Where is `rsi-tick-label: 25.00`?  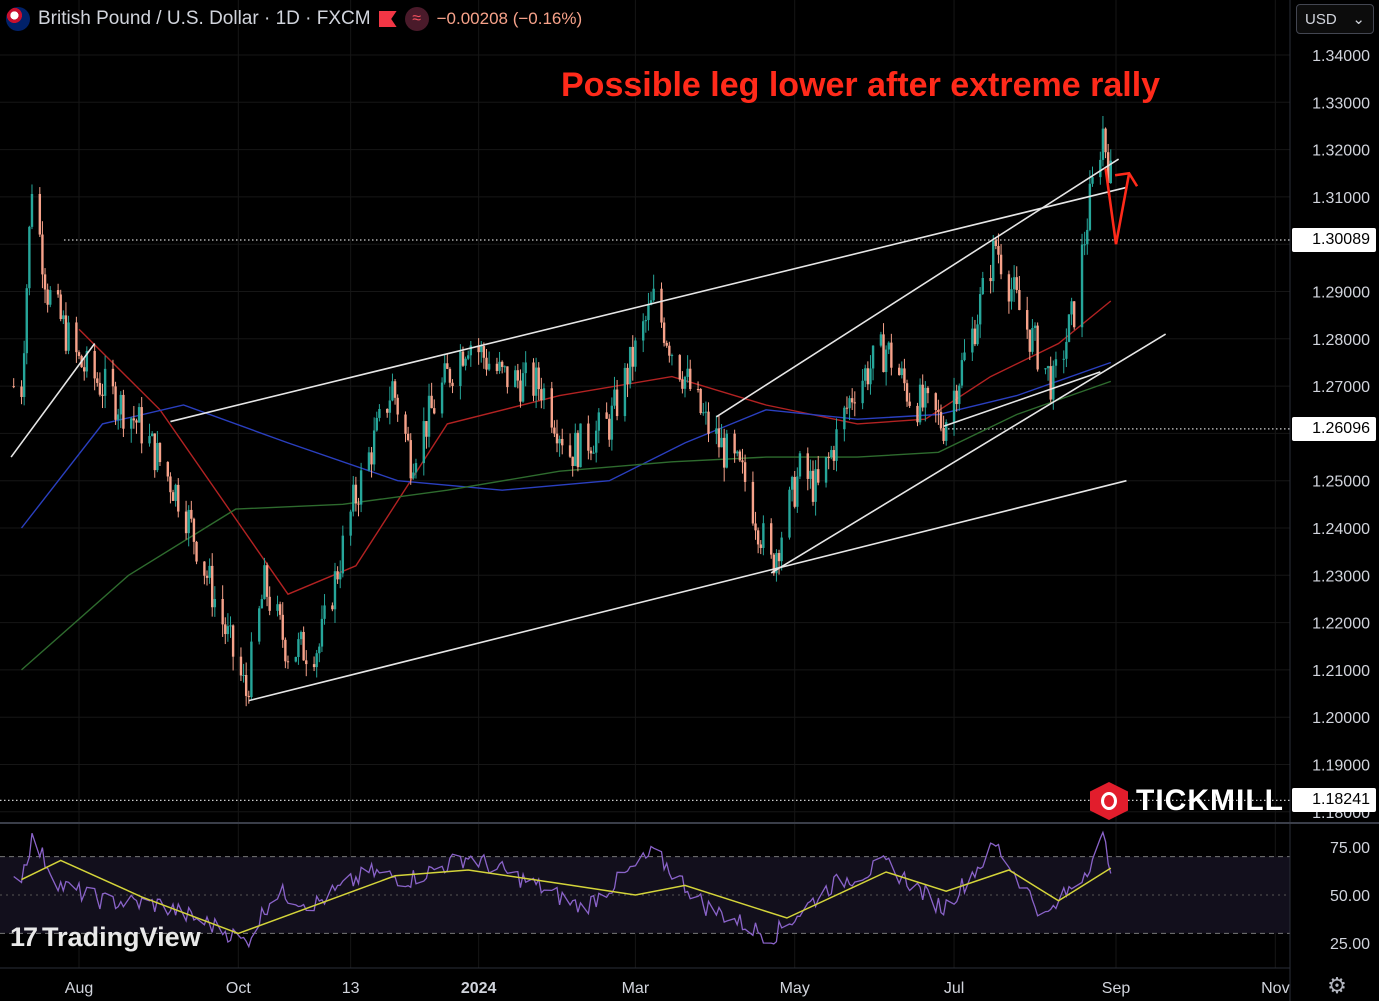
rsi-tick-label: 25.00 is located at coordinates (1350, 944).